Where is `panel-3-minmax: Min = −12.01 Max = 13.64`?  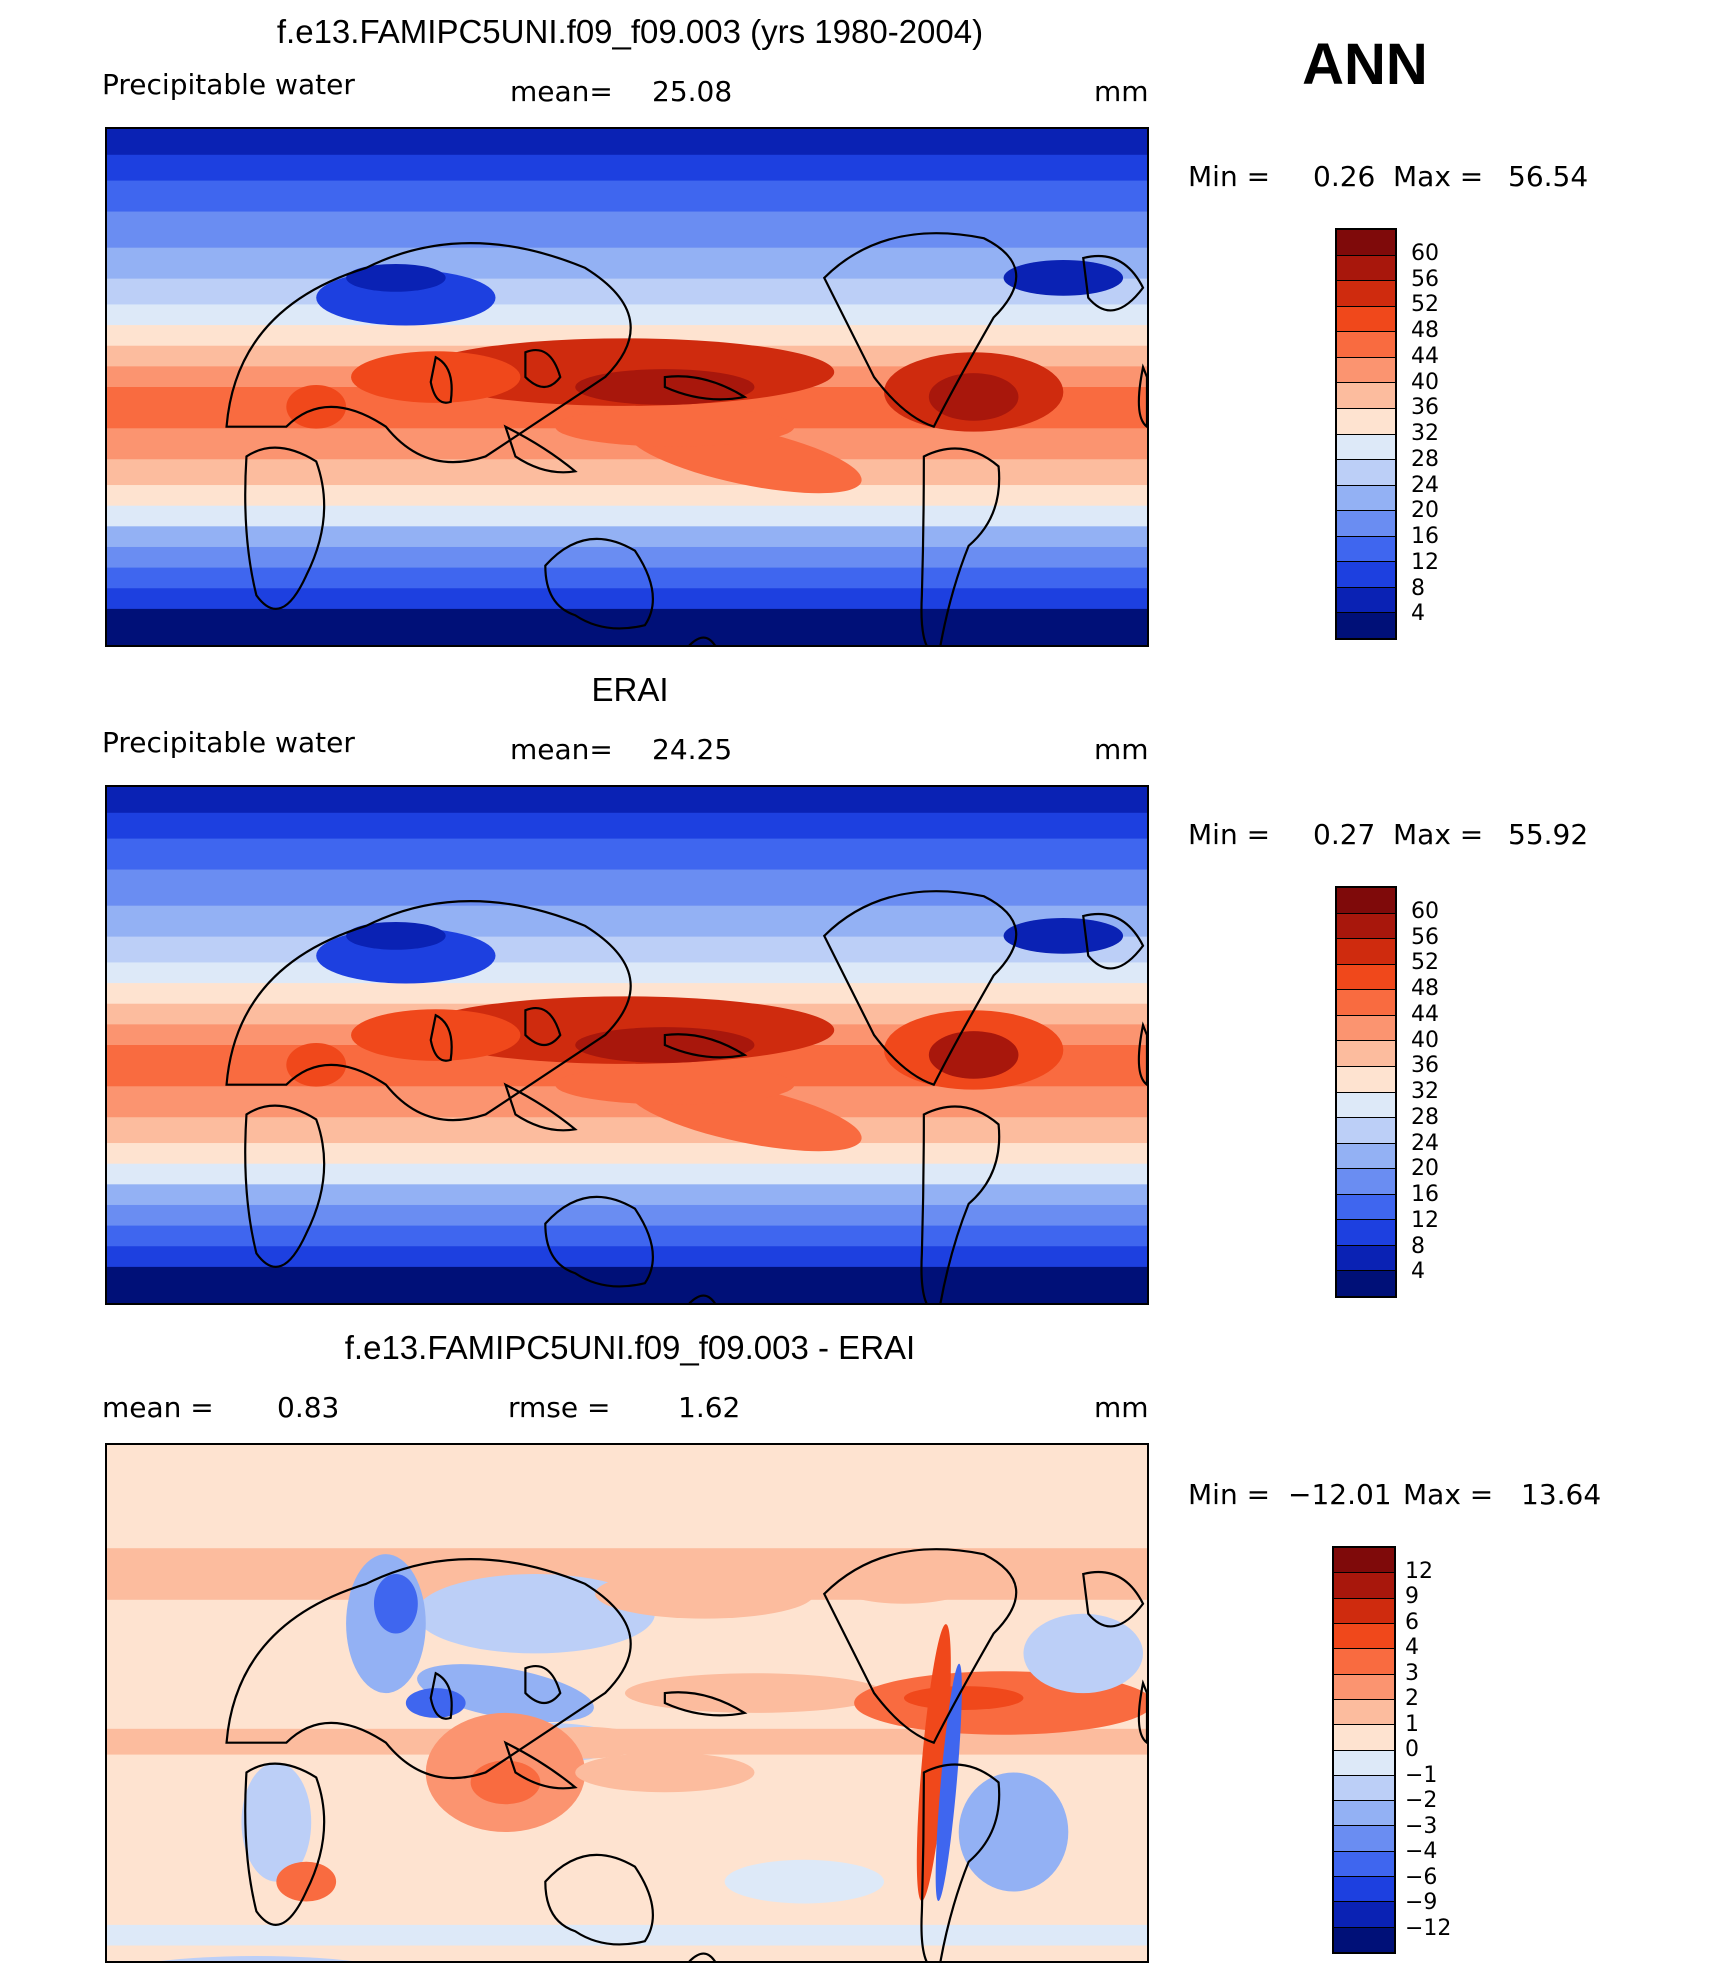 panel-3-minmax: Min = −12.01 Max = 13.64 is located at coordinates (1398, 1495).